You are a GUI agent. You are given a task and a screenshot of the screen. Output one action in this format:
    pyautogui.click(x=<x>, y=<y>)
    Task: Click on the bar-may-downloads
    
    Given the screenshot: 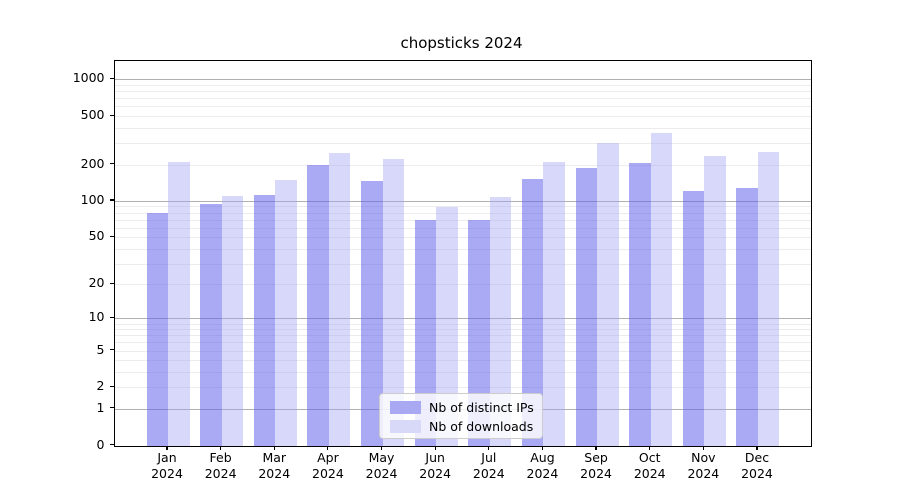 What is the action you would take?
    pyautogui.click(x=393, y=302)
    